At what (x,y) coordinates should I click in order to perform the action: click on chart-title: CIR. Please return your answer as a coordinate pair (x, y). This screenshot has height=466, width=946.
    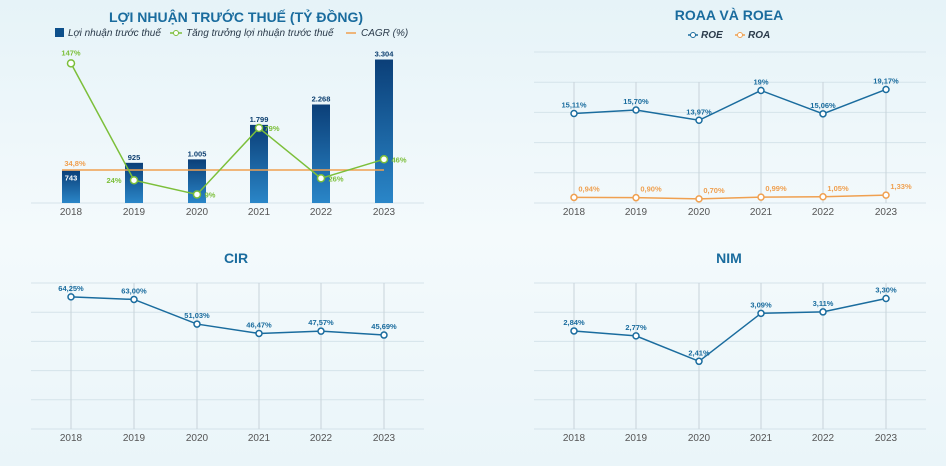
    Looking at the image, I should click on (236, 258).